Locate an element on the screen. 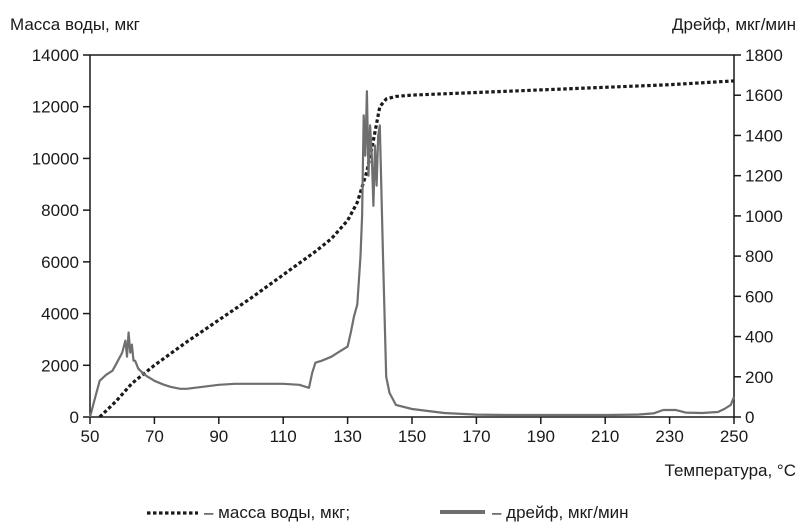 This screenshot has height=524, width=806. right-tick-label: 1200 is located at coordinates (764, 176).